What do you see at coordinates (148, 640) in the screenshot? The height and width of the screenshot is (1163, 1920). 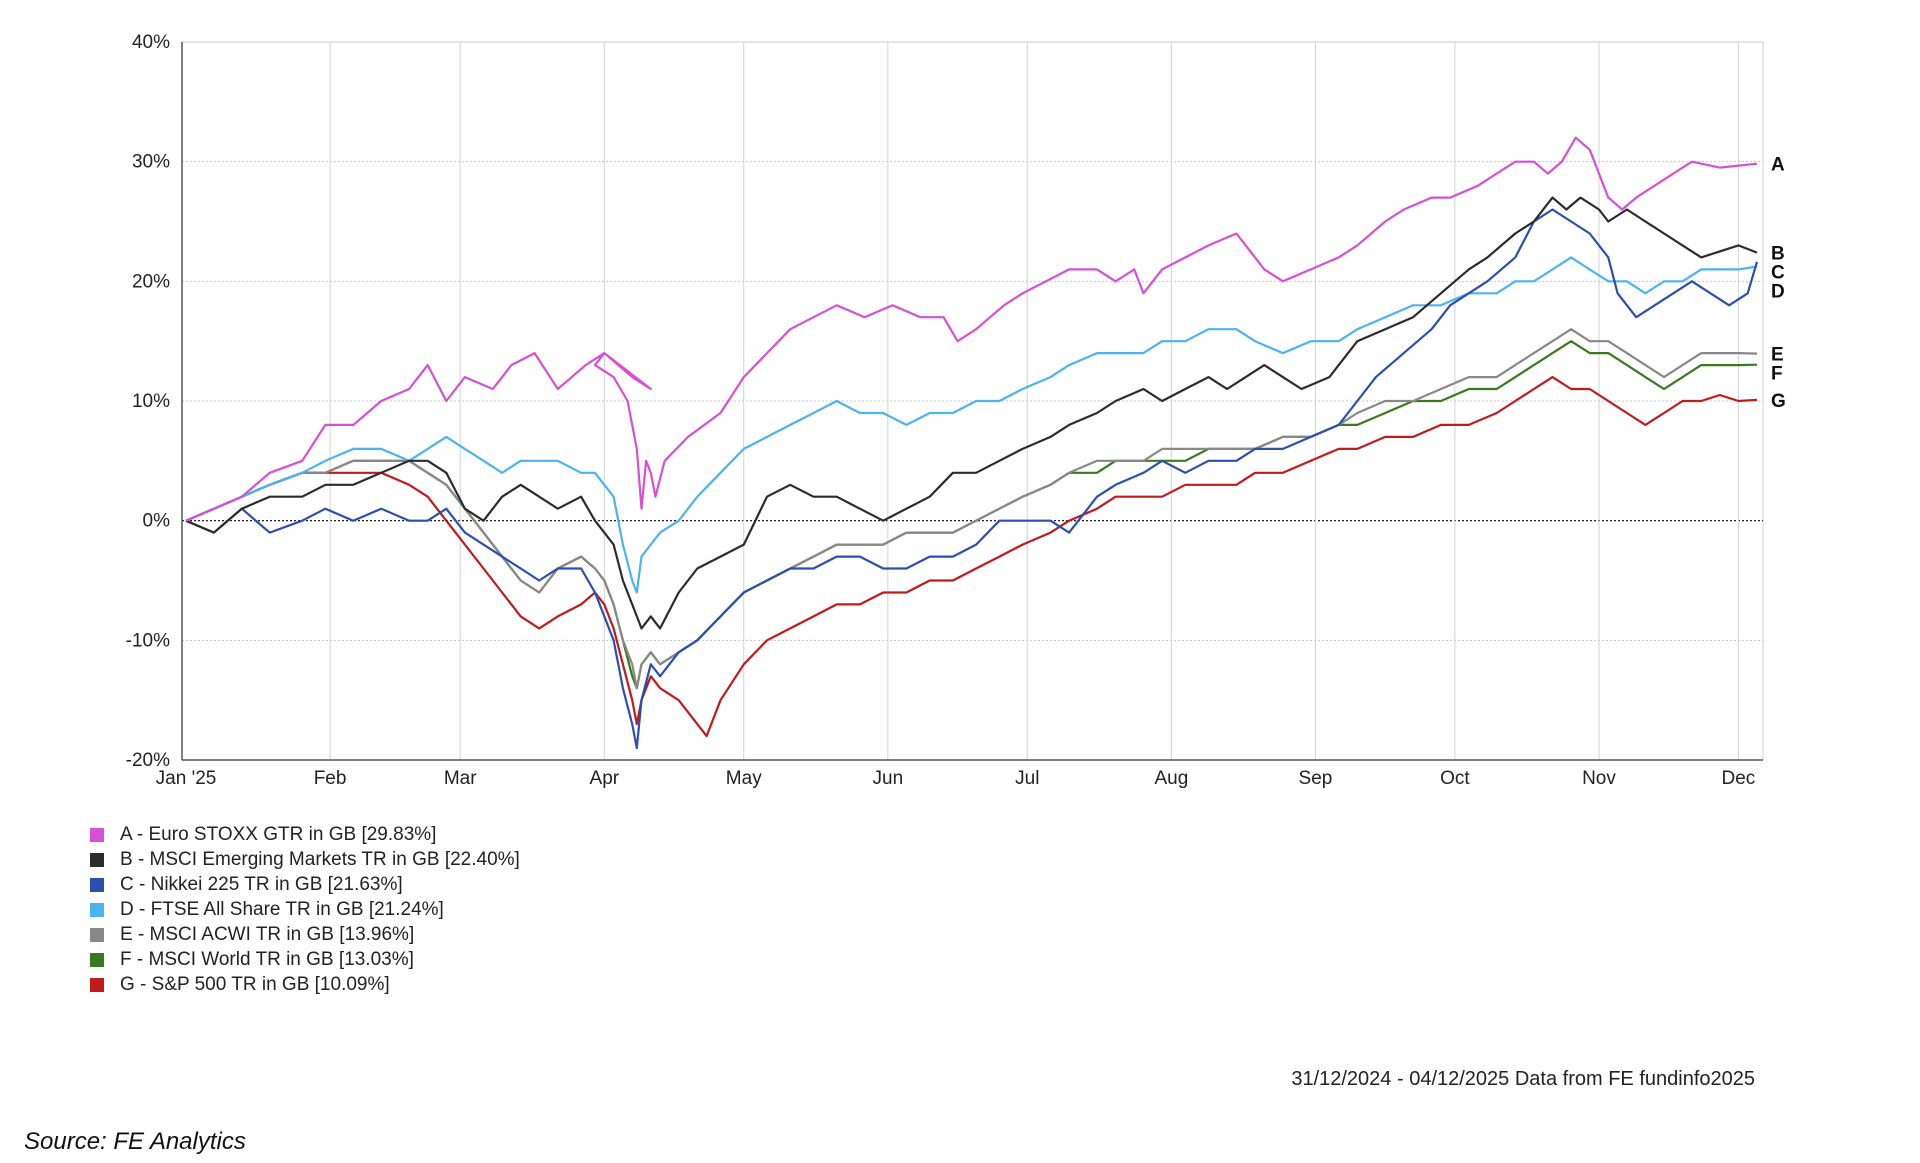 I see `y-tick-label: -10%` at bounding box center [148, 640].